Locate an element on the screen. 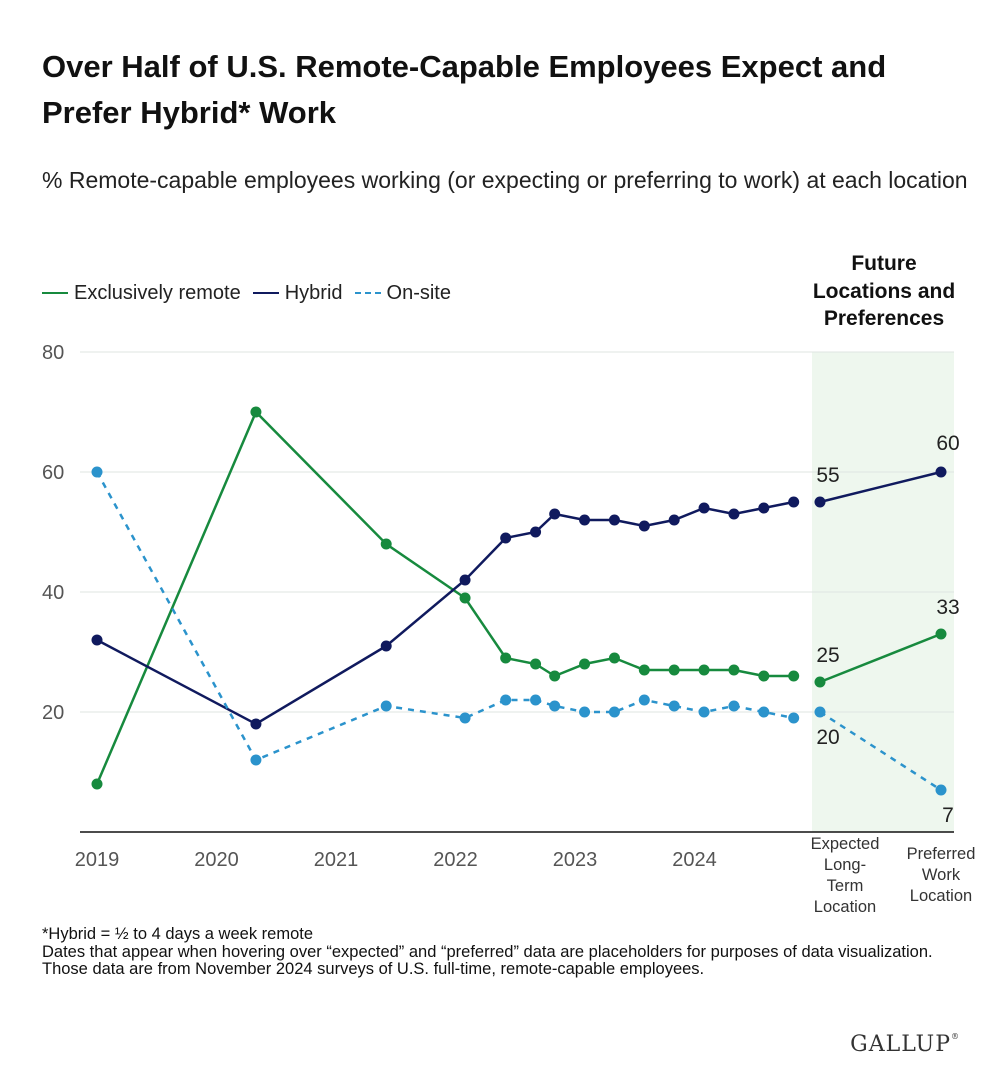 The height and width of the screenshot is (1071, 1000). legend-item-onsite: On-site is located at coordinates (402, 293).